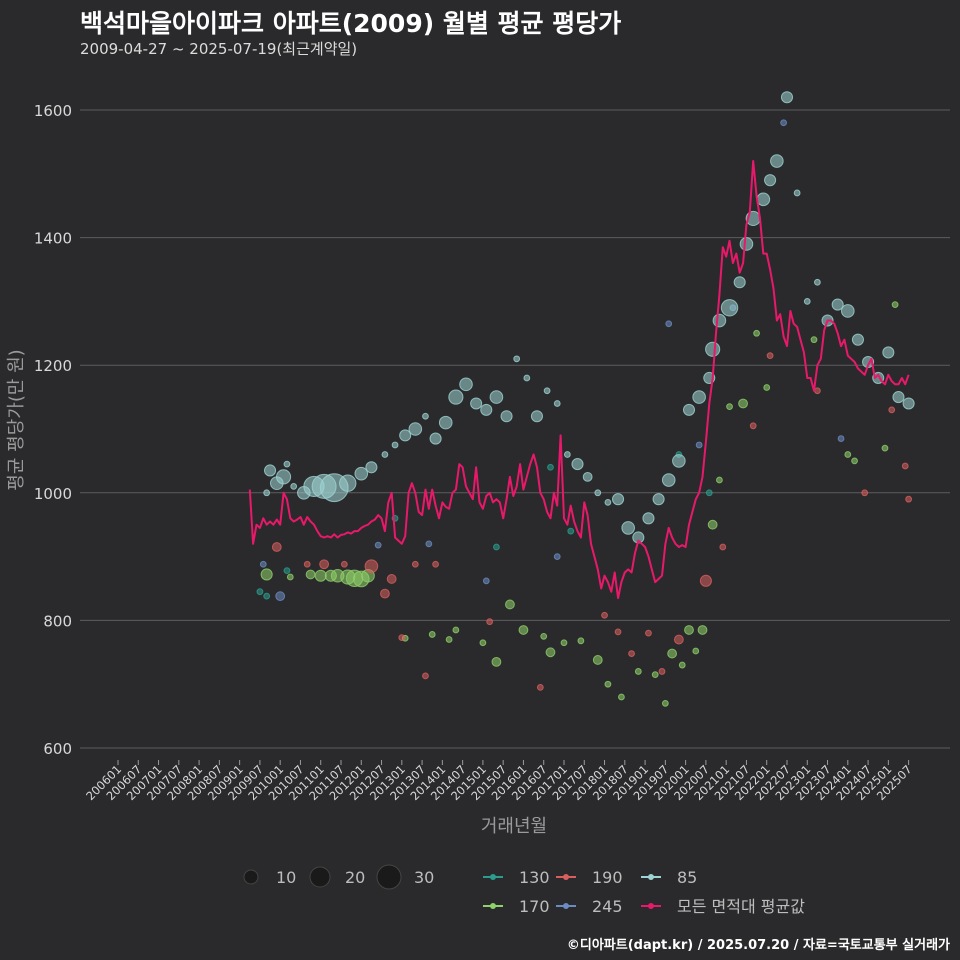 This screenshot has height=960, width=960. I want to click on legend-label: 모든 면적대 평균값, so click(741, 906).